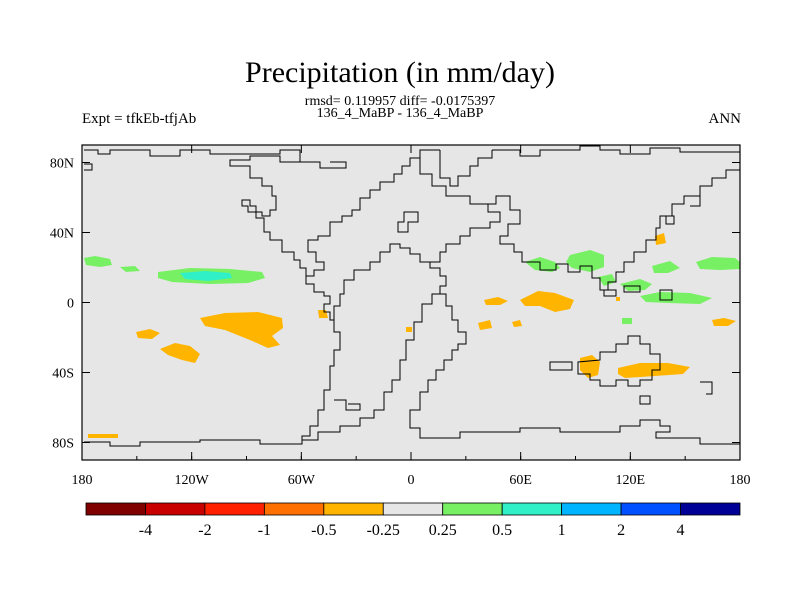  What do you see at coordinates (62, 234) in the screenshot?
I see `y-tick-label: 40N` at bounding box center [62, 234].